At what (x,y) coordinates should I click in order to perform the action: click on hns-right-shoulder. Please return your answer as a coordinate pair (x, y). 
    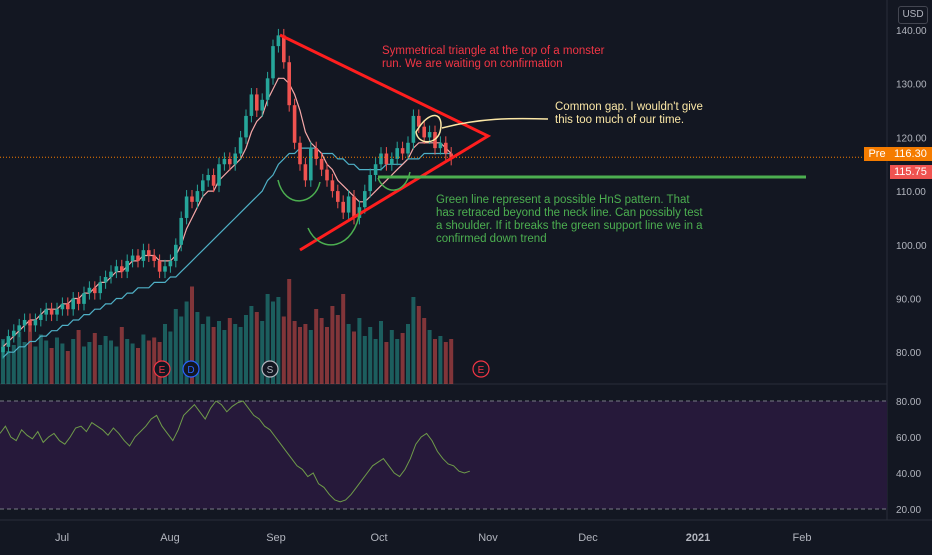
    Looking at the image, I should click on (394, 181).